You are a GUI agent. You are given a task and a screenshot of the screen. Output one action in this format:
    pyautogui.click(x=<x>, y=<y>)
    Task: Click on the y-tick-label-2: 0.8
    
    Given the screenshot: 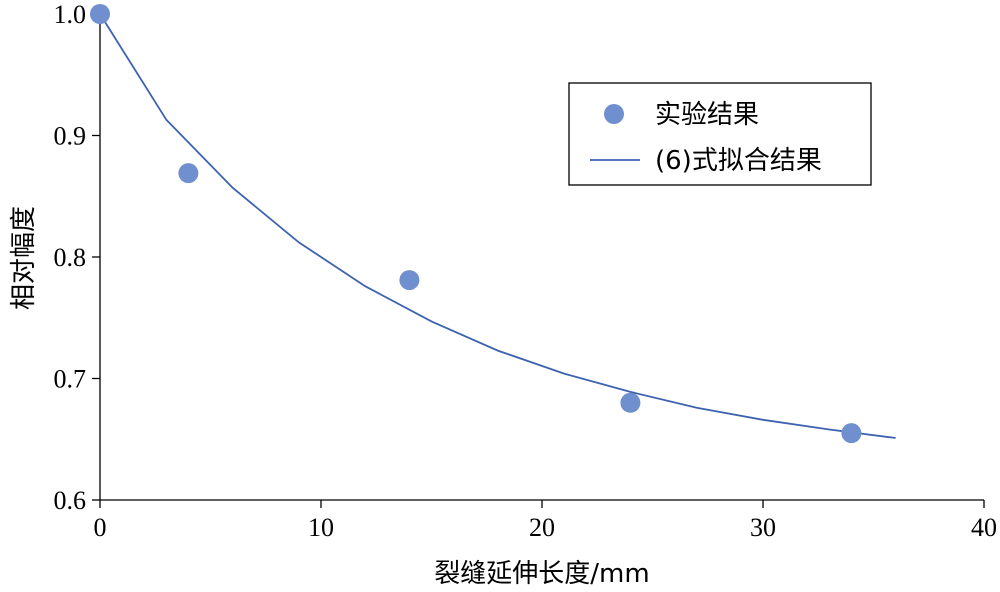 What is the action you would take?
    pyautogui.click(x=70, y=257)
    